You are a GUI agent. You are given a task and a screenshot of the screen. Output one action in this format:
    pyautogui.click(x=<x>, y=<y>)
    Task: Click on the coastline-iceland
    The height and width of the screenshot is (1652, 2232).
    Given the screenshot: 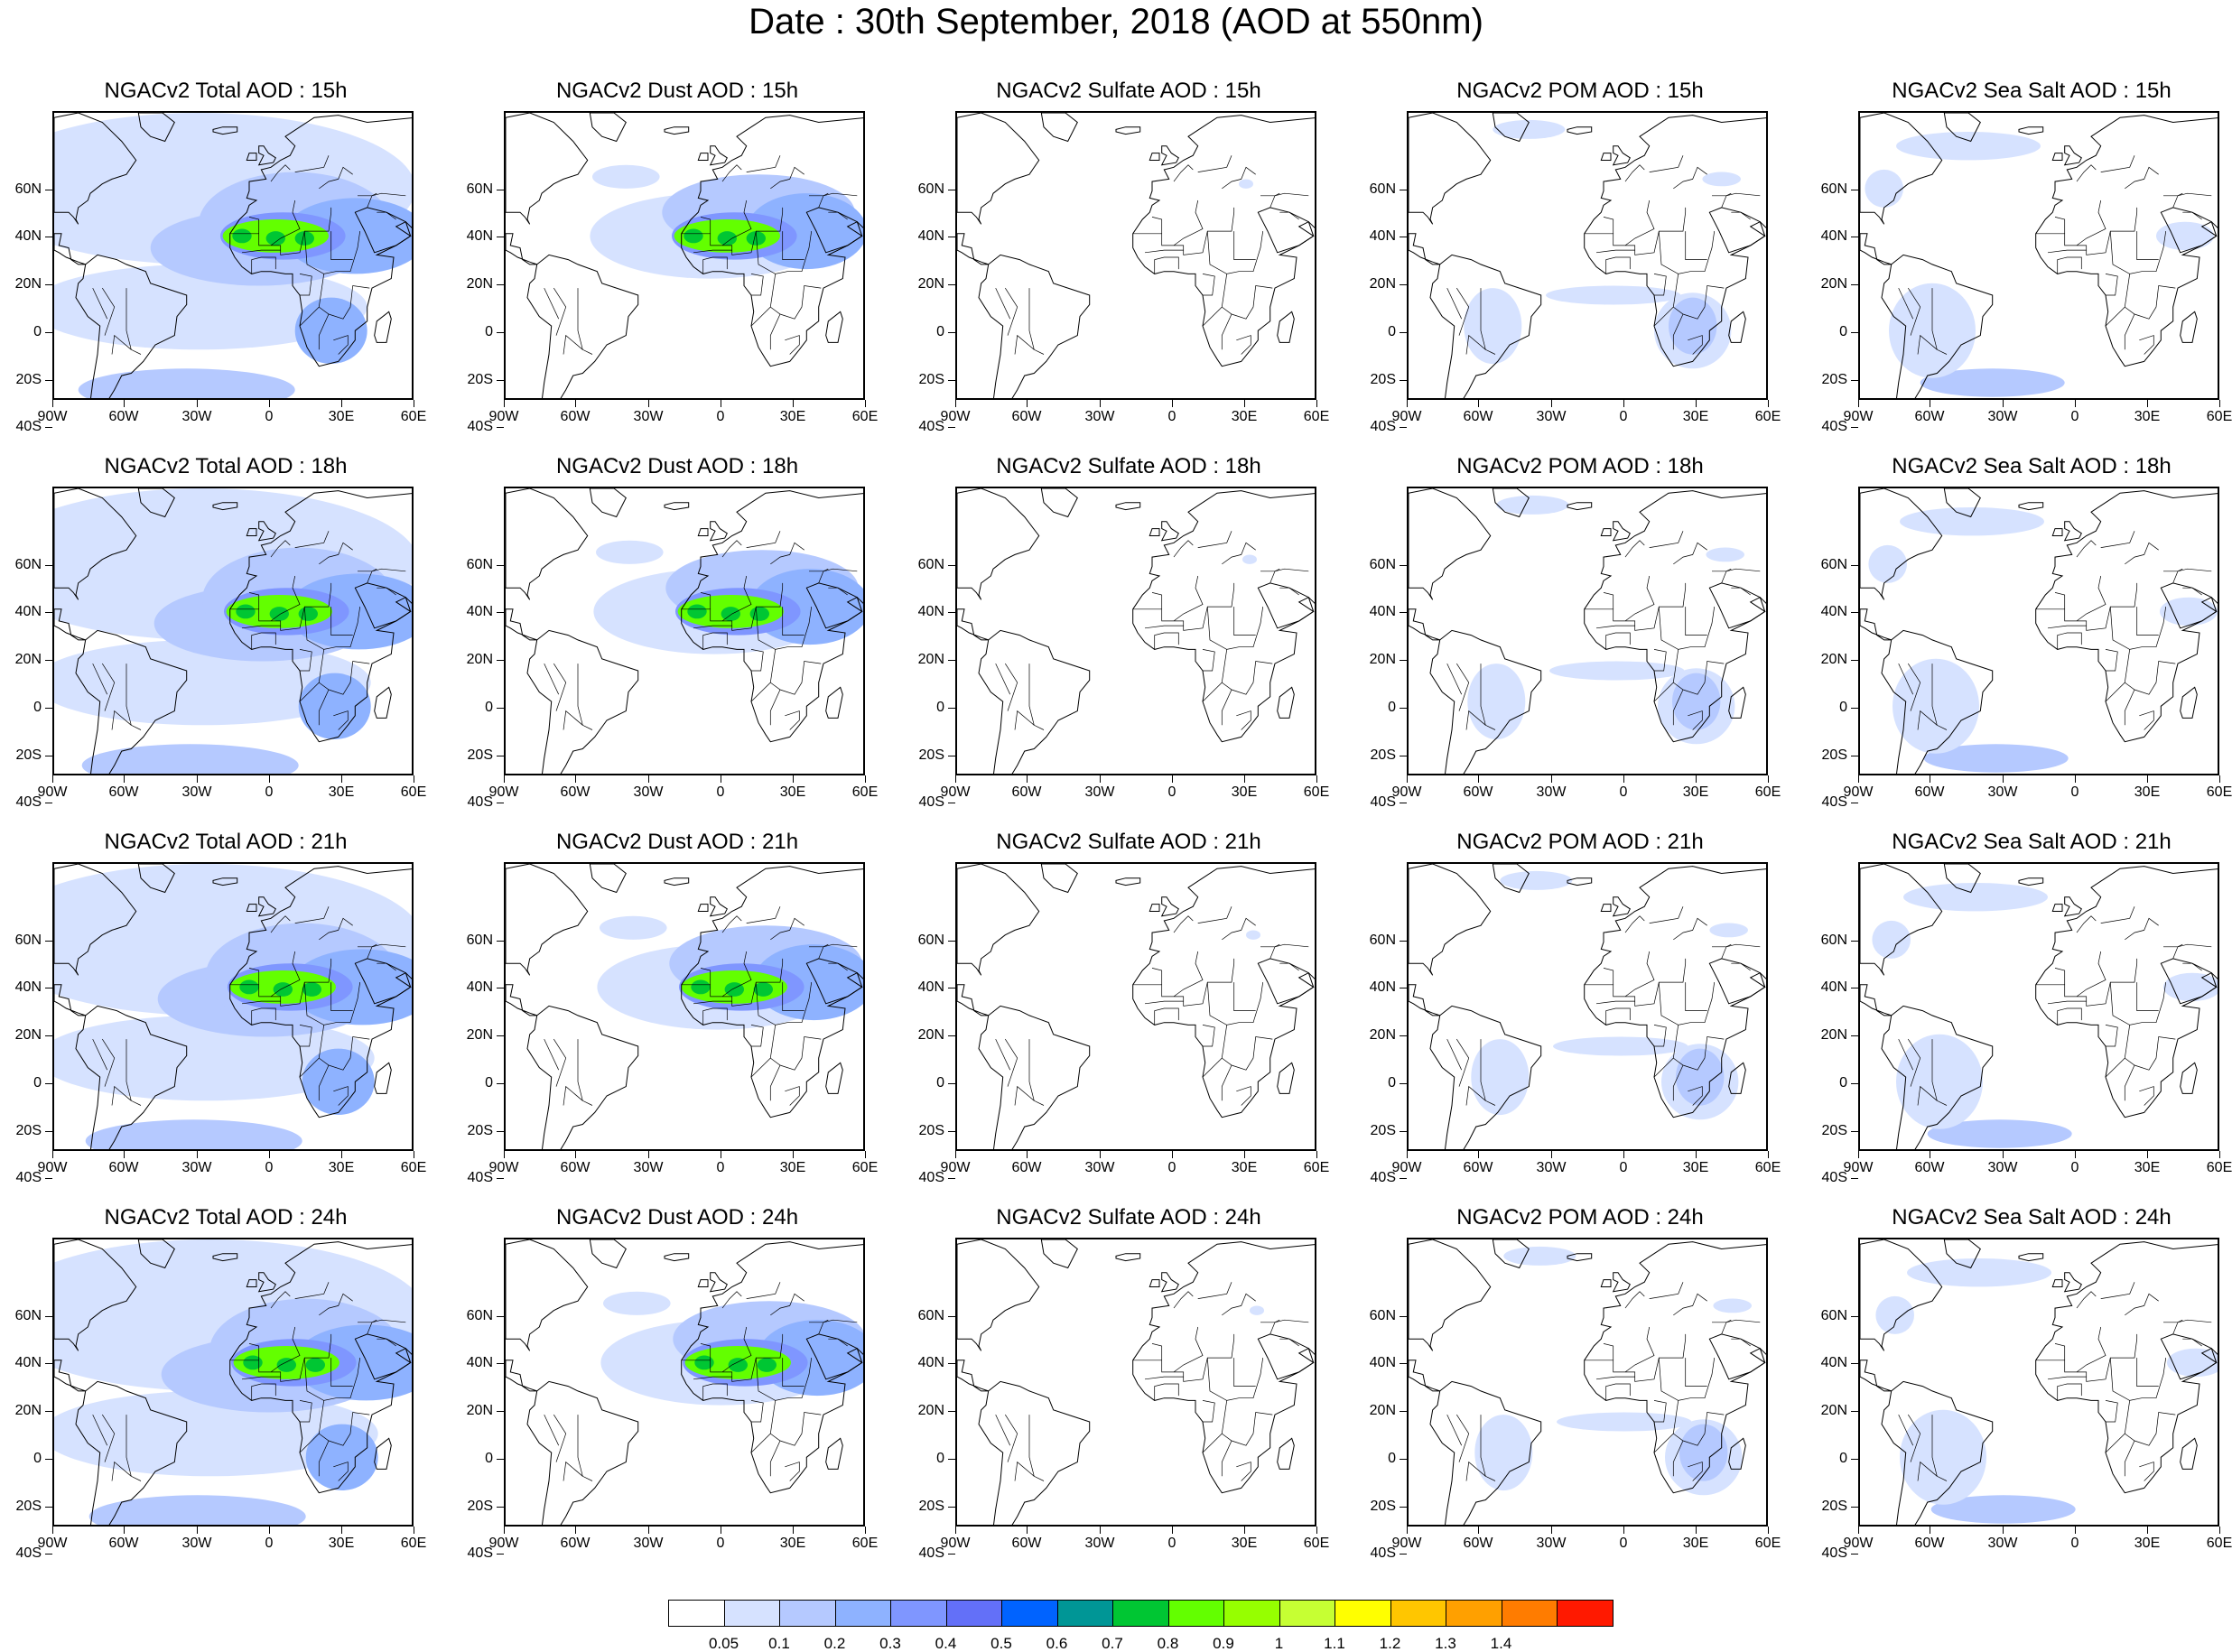 What is the action you would take?
    pyautogui.click(x=677, y=881)
    